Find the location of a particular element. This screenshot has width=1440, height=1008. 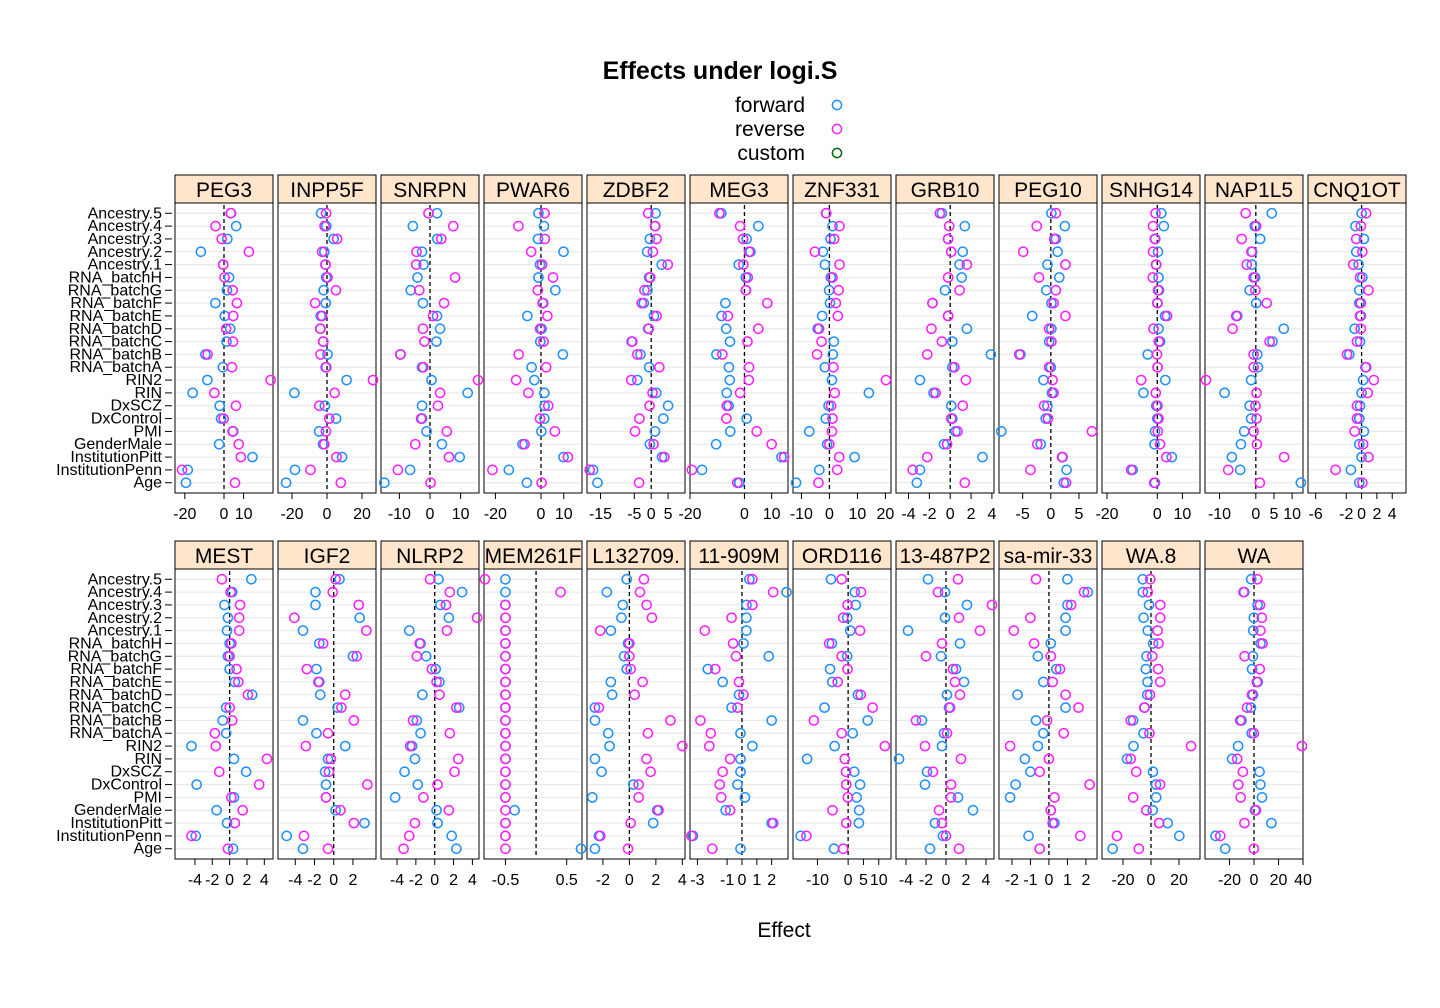

x-tick-label: -10 is located at coordinates (801, 514).